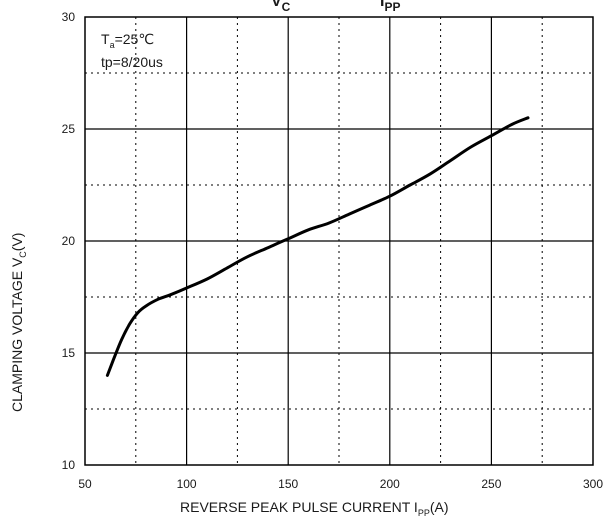 This screenshot has width=606, height=521. Describe the element at coordinates (69, 465) in the screenshot. I see `y-tick-label: 10` at that location.